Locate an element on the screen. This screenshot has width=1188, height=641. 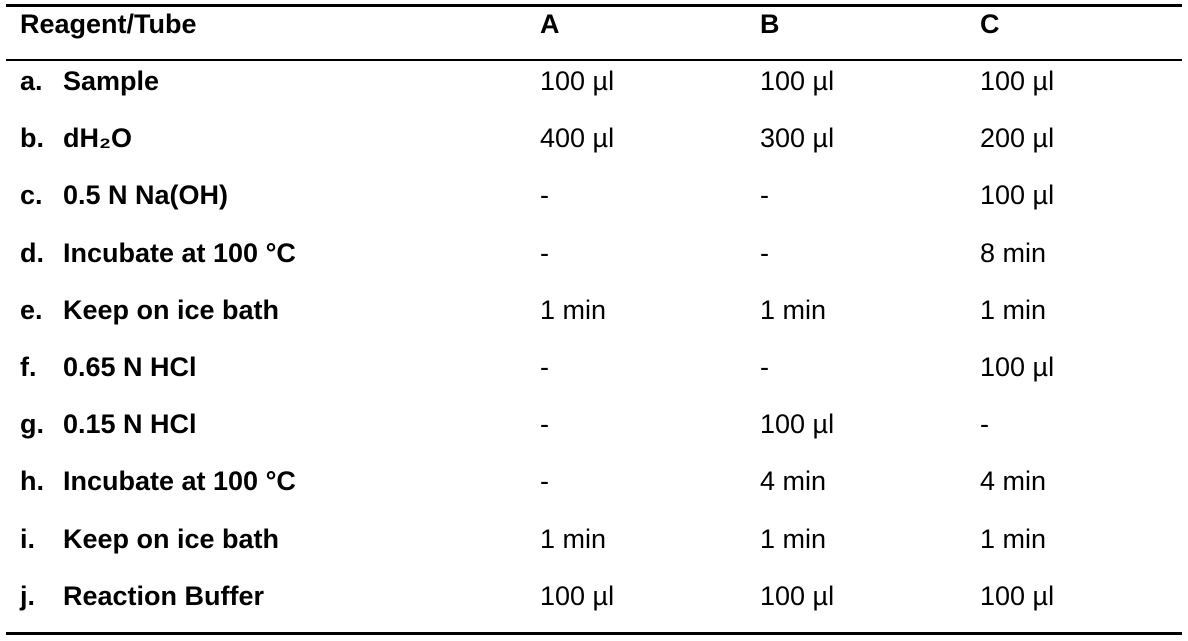
cell: 400 µl is located at coordinates (577, 138).